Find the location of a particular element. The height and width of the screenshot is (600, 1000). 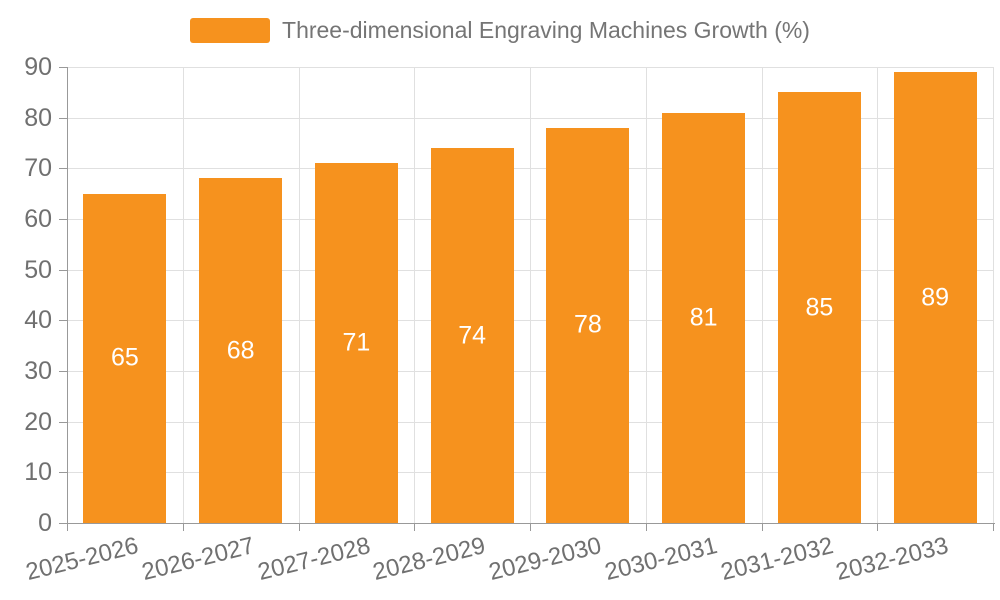

bar: 81 is located at coordinates (704, 317).